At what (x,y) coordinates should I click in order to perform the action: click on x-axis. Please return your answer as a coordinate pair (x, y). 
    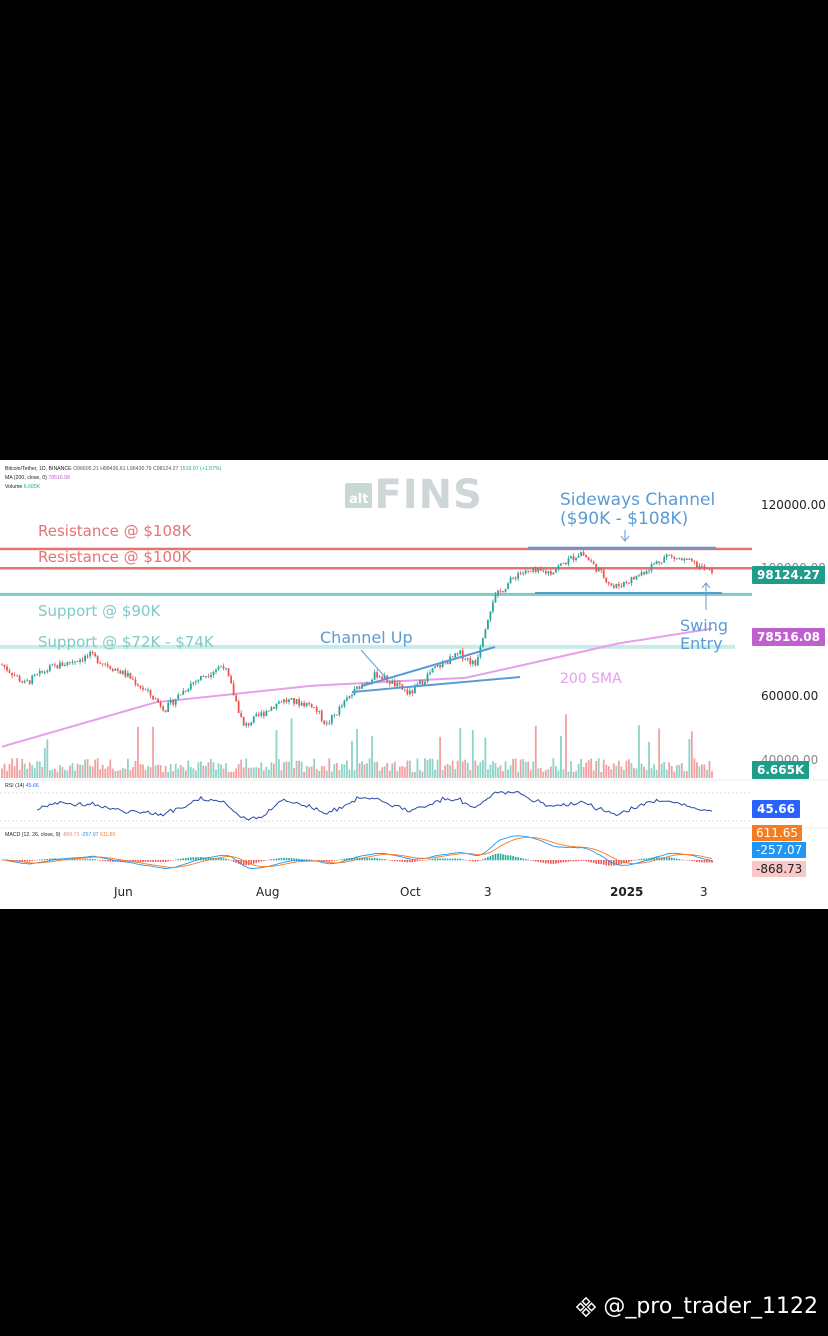
    Looking at the image, I should click on (414, 804).